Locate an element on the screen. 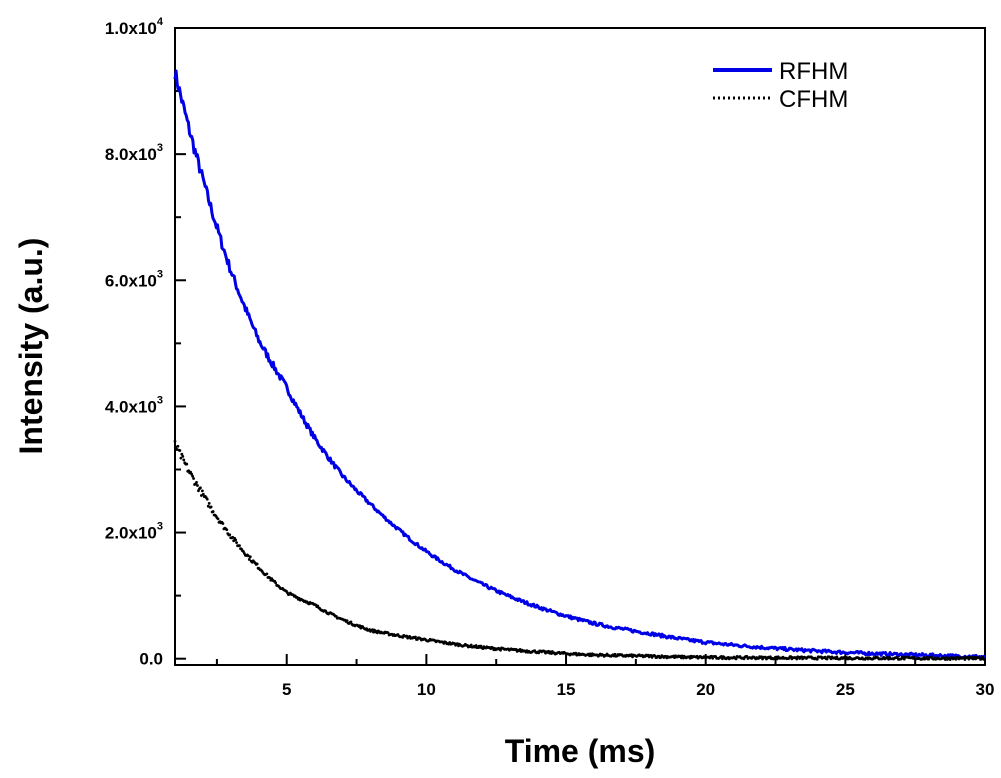 The image size is (1001, 778). y-axis-title: Intensity (a.u.) is located at coordinates (31, 346).